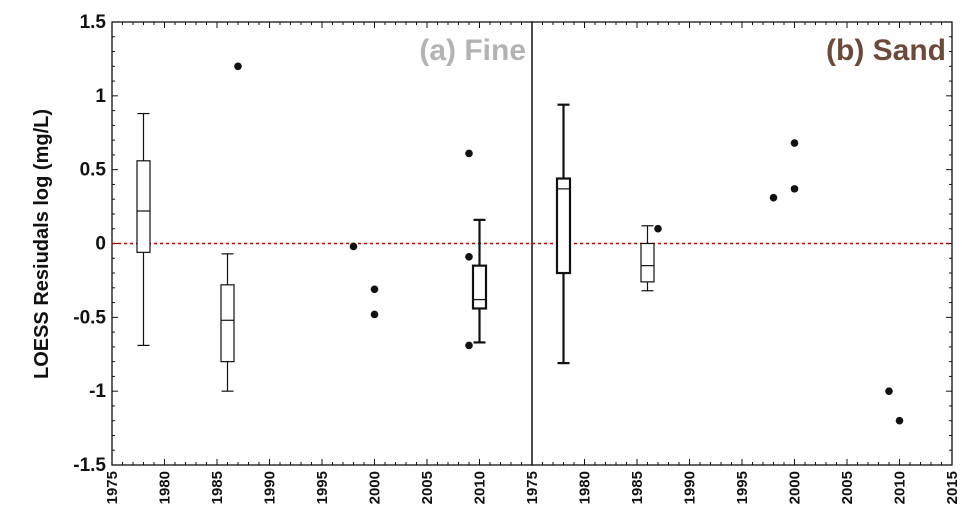 The image size is (962, 523). What do you see at coordinates (89, 465) in the screenshot?
I see `y-tick-label: -1.5` at bounding box center [89, 465].